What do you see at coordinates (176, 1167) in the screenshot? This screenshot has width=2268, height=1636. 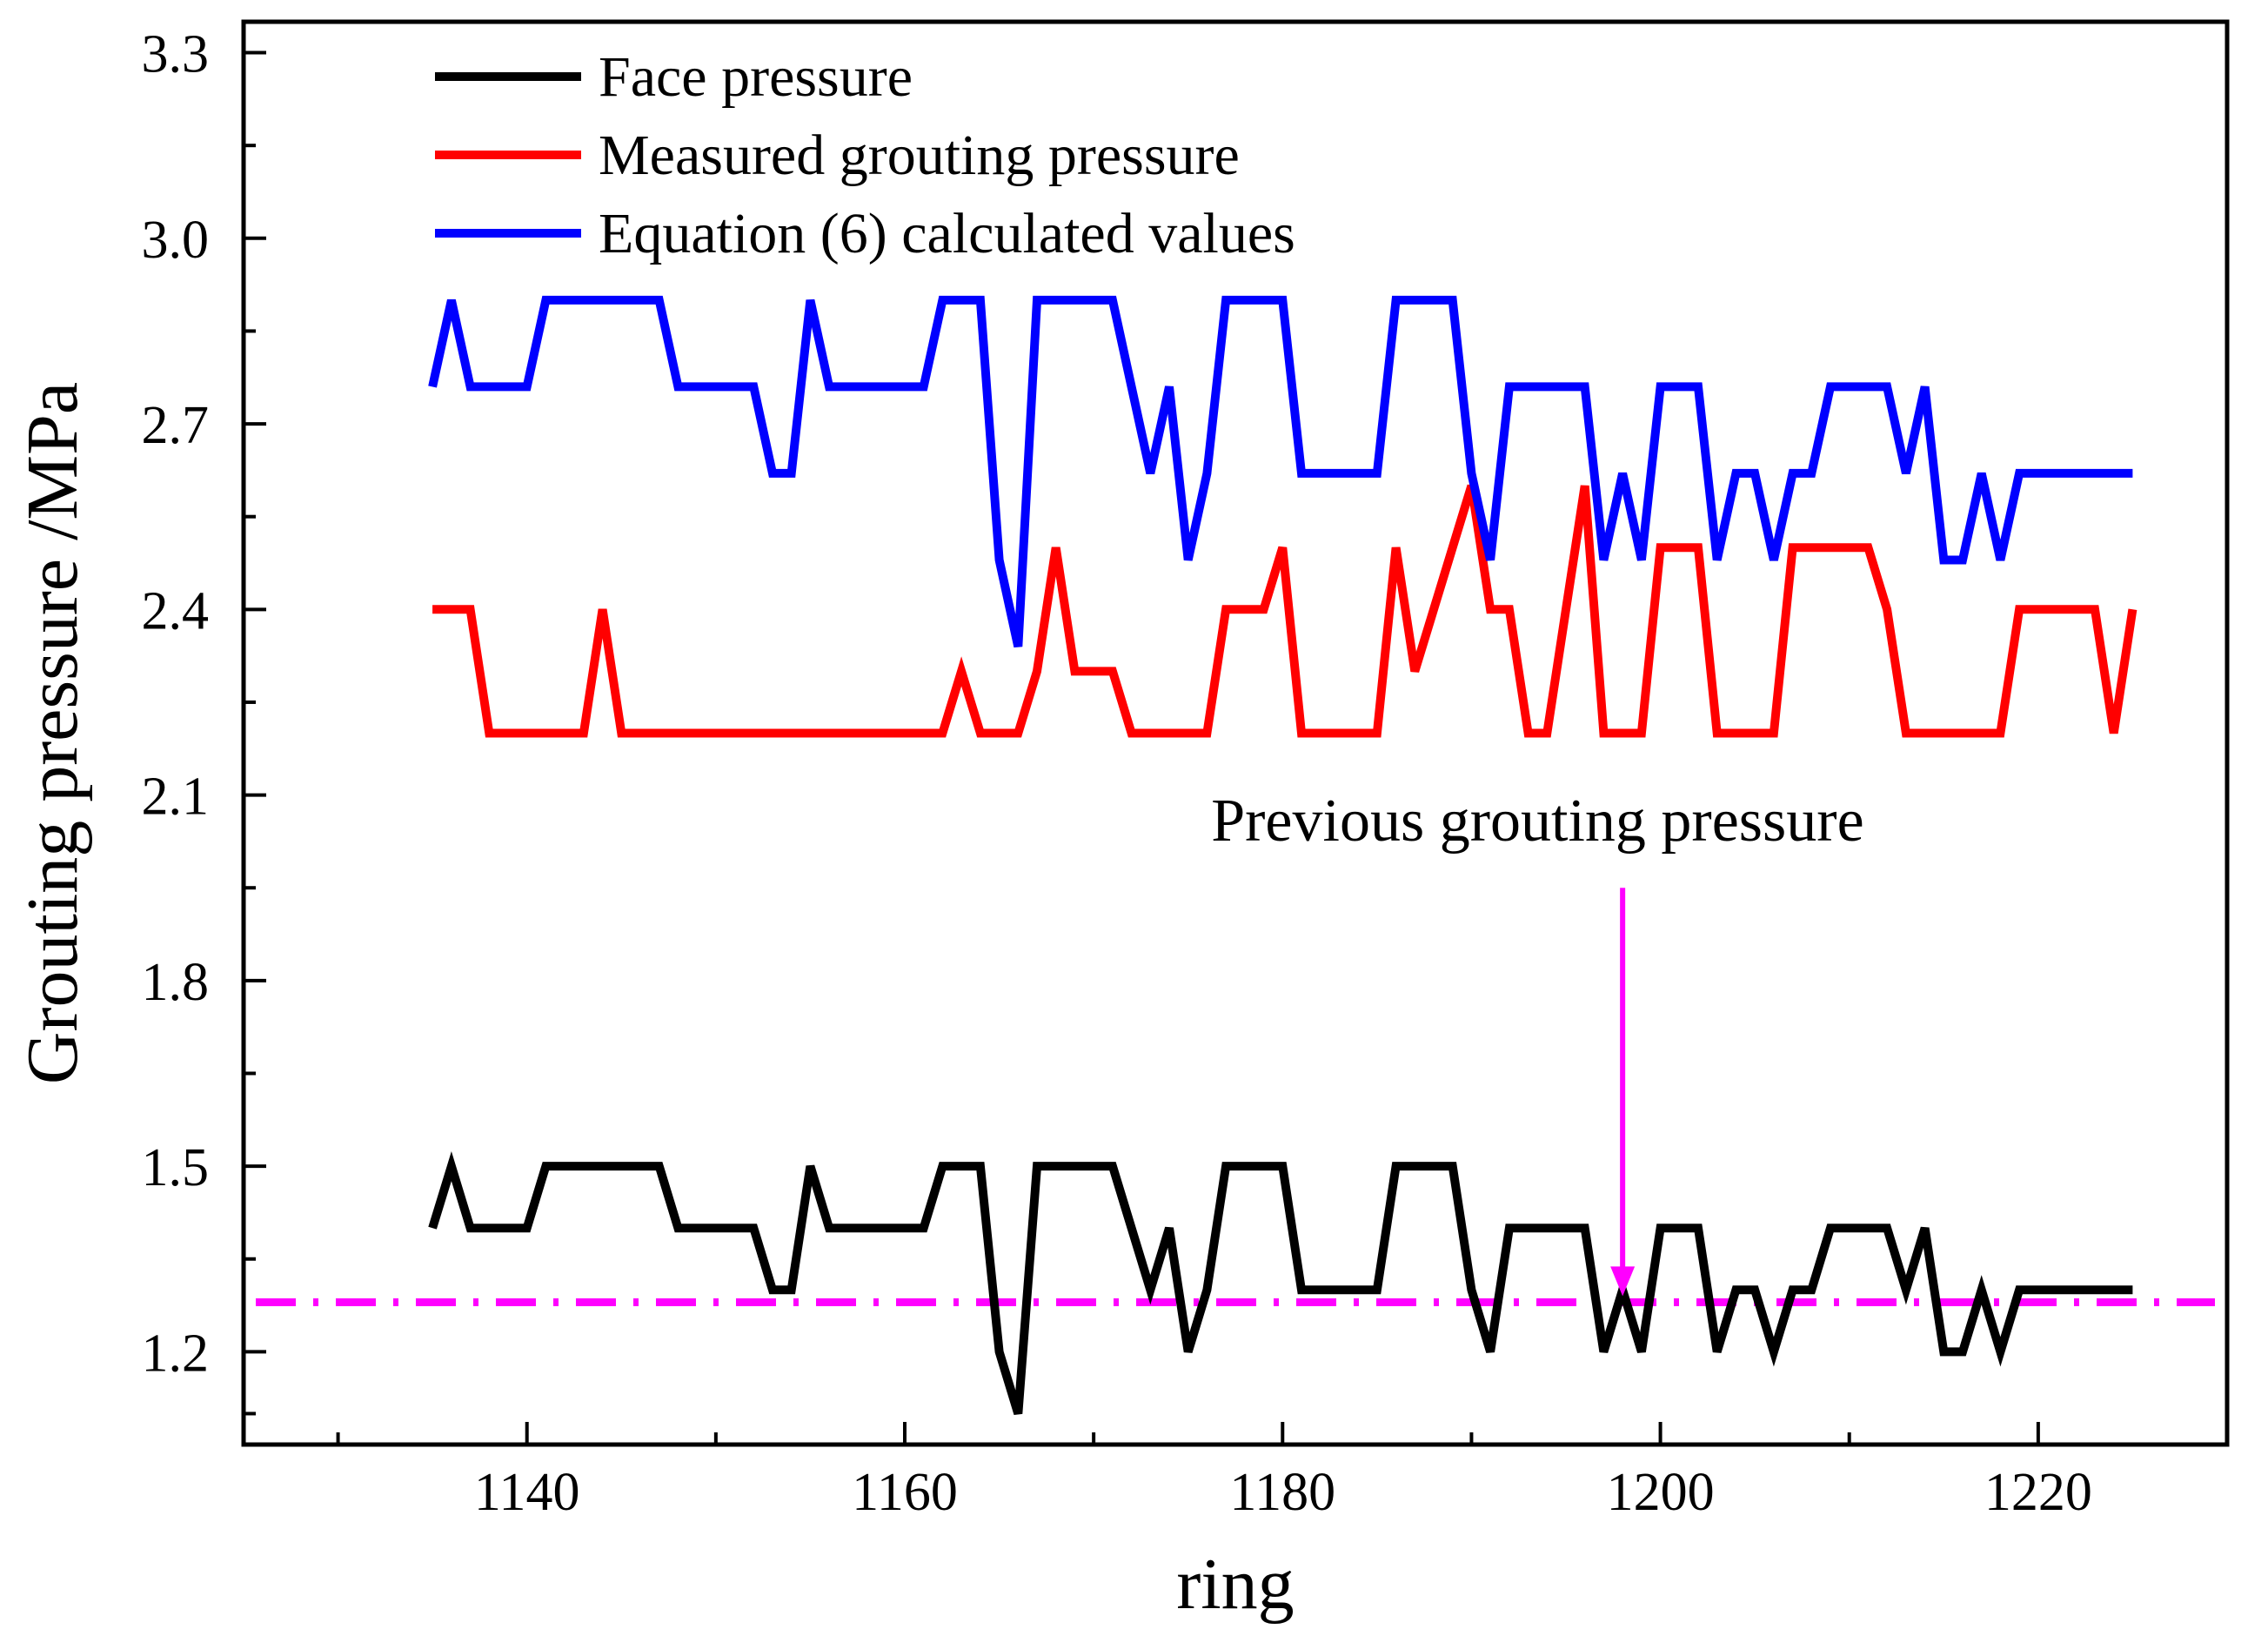 I see `y-tick-label: 1.5` at bounding box center [176, 1167].